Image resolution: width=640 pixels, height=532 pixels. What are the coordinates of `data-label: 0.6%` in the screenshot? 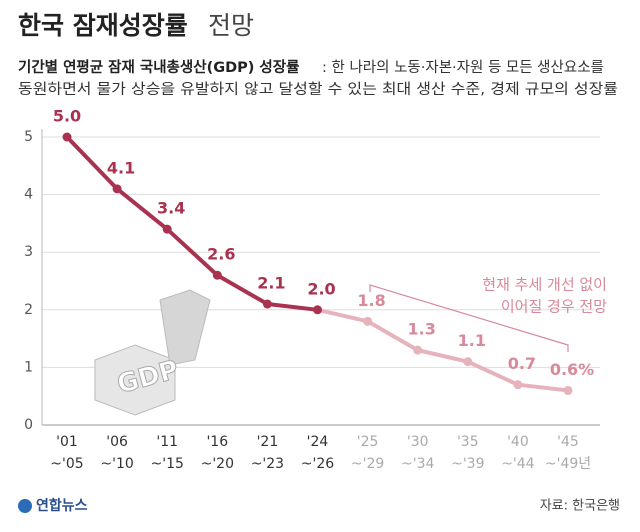 It's located at (572, 369).